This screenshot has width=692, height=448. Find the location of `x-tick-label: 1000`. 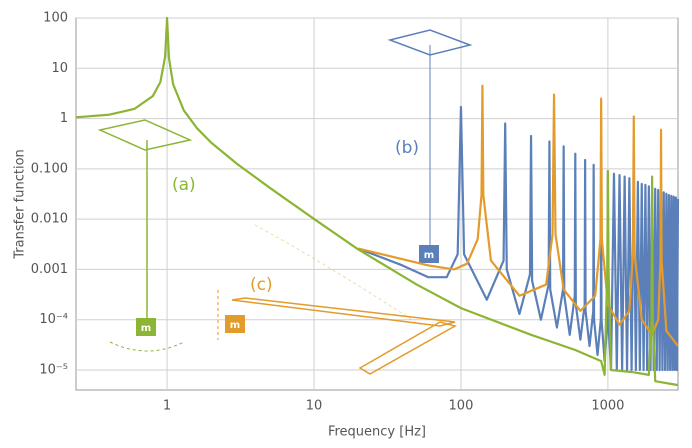

x-tick-label: 1000 is located at coordinates (607, 406).